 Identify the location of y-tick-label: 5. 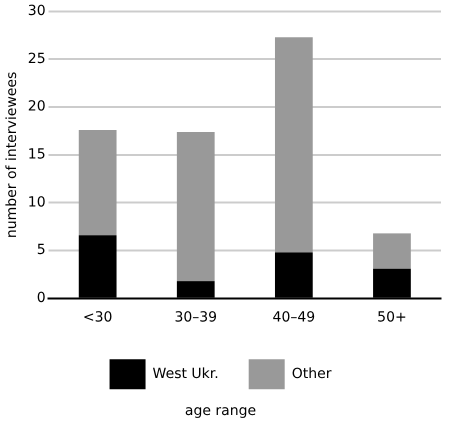
(41, 250).